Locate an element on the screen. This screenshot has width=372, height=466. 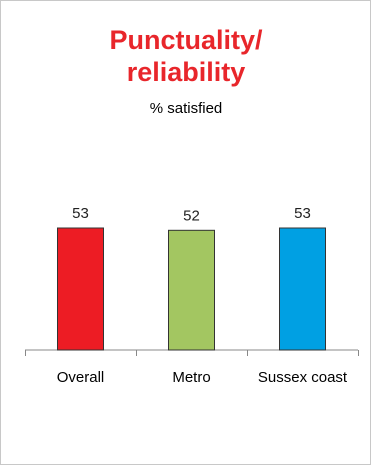
bar-sussex-coast is located at coordinates (302, 289).